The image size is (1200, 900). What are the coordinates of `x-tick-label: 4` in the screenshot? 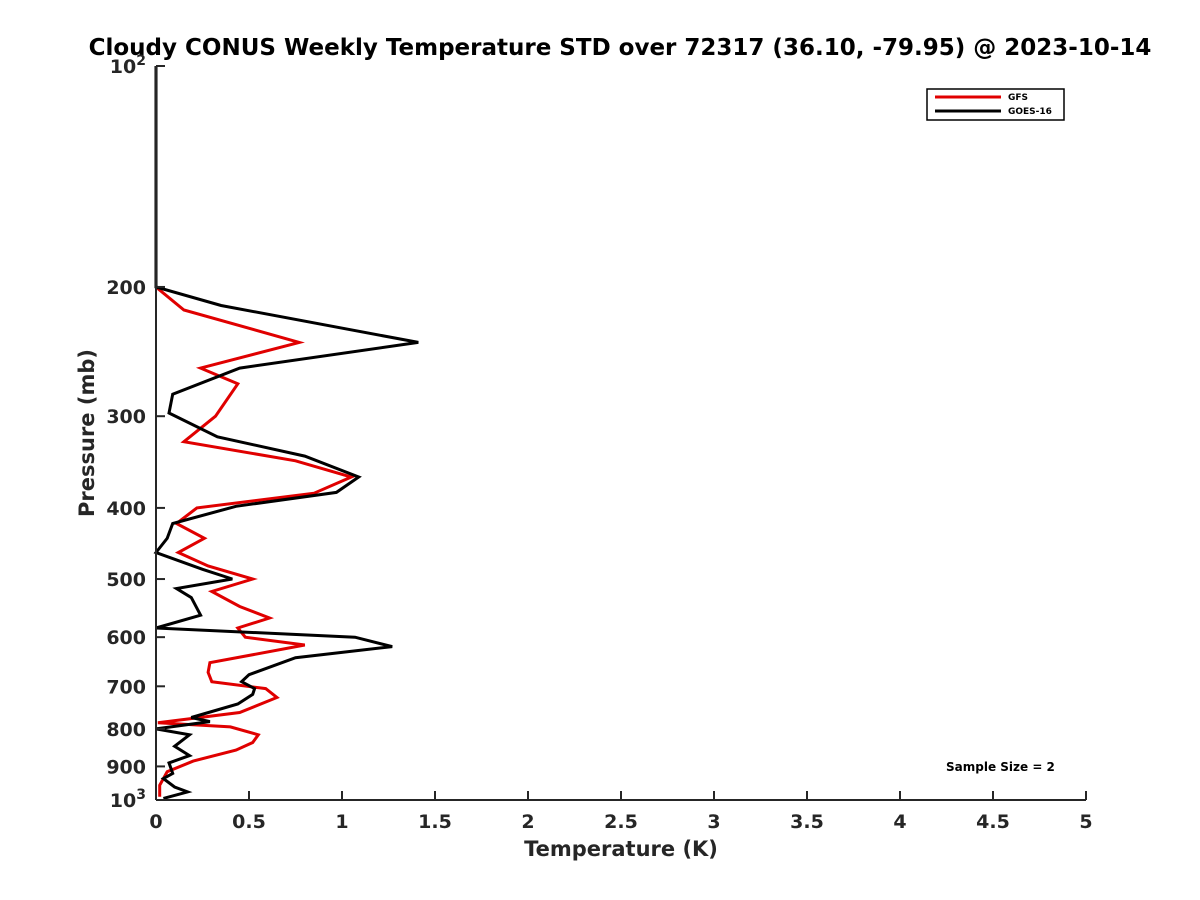 It's located at (899, 822).